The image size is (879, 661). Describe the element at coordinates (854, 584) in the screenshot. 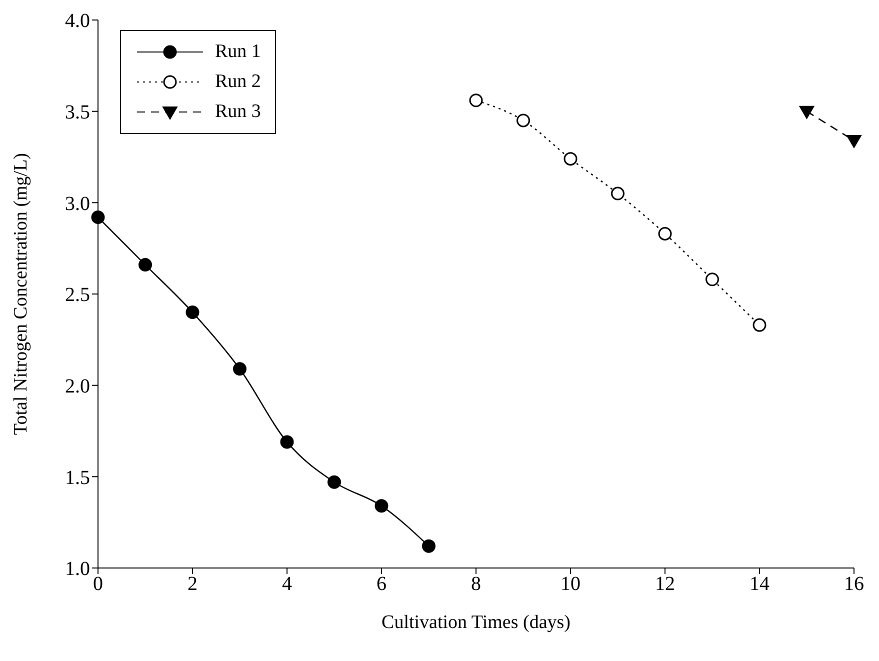

I see `x-tick-label: 16` at that location.